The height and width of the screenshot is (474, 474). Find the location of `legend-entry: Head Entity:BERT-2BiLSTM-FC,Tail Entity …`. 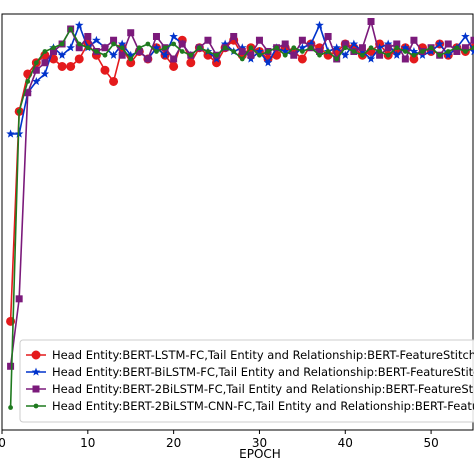

legend-entry: Head Entity:BERT-2BiLSTM-FC,Tail Entity … is located at coordinates (263, 389).